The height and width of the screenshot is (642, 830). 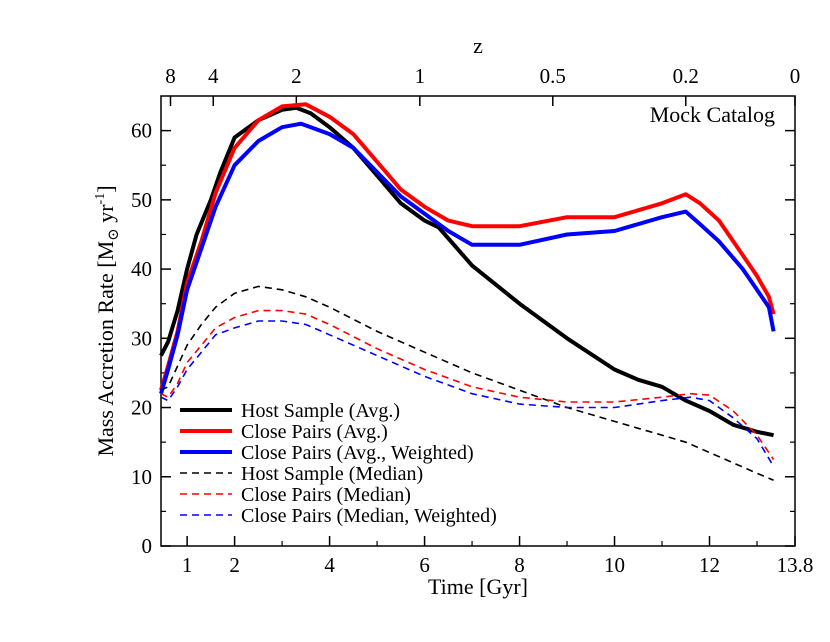 What do you see at coordinates (314, 432) in the screenshot?
I see `legend-label-1: Close Pairs (Avg.)` at bounding box center [314, 432].